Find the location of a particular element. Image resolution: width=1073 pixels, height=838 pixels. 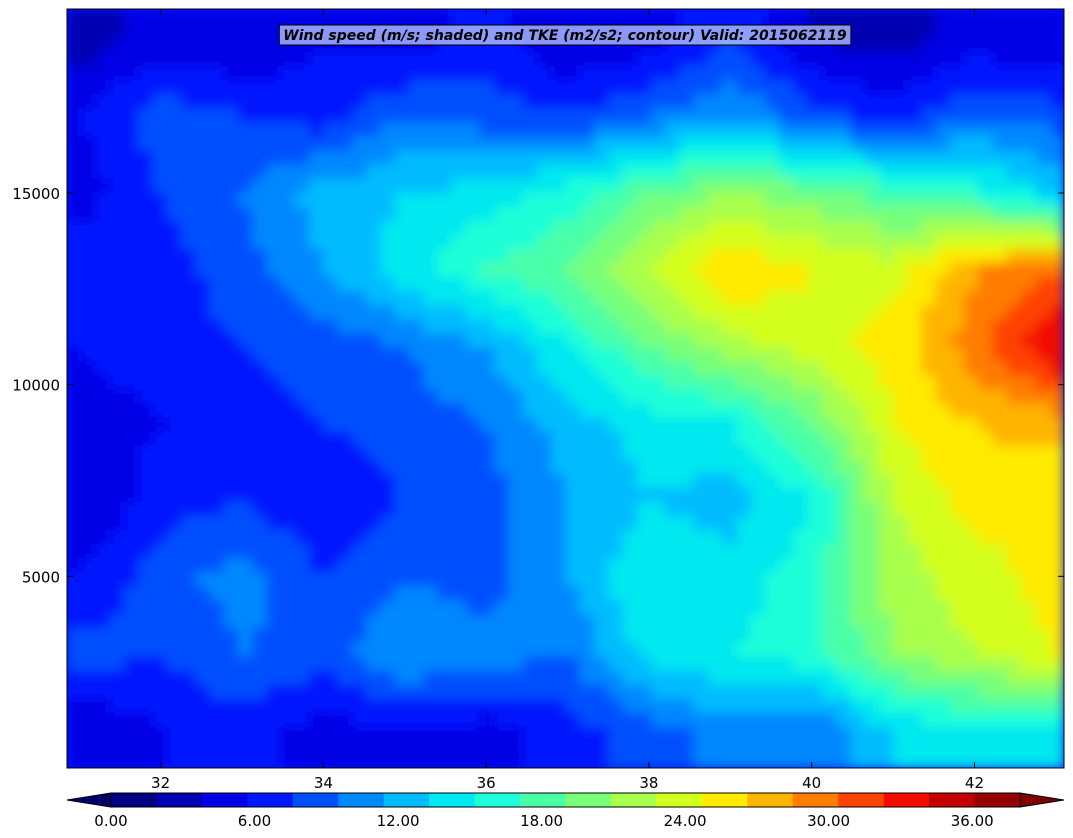

x-tick-label: 40 is located at coordinates (811, 783).